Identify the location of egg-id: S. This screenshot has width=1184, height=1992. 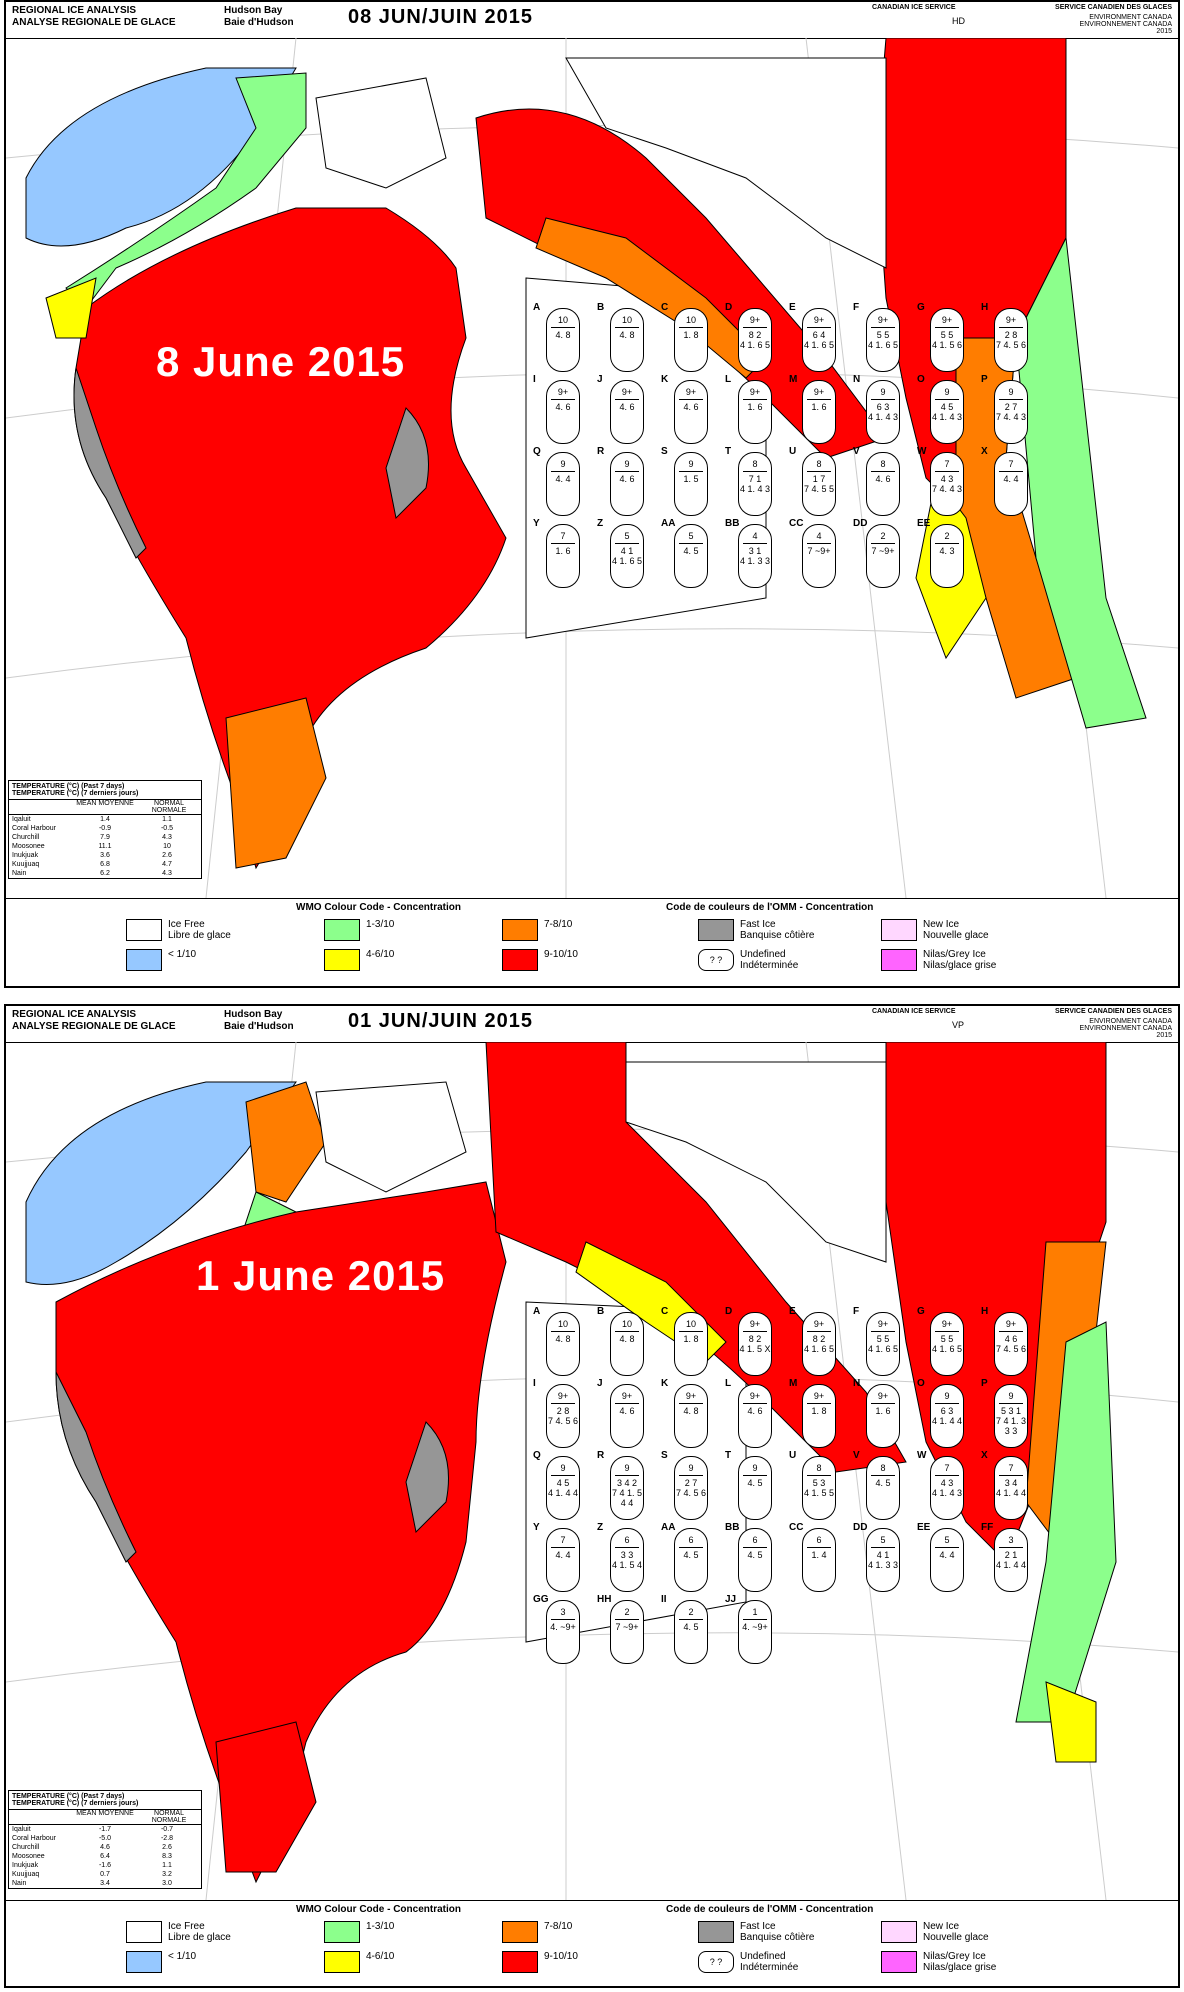
(664, 451).